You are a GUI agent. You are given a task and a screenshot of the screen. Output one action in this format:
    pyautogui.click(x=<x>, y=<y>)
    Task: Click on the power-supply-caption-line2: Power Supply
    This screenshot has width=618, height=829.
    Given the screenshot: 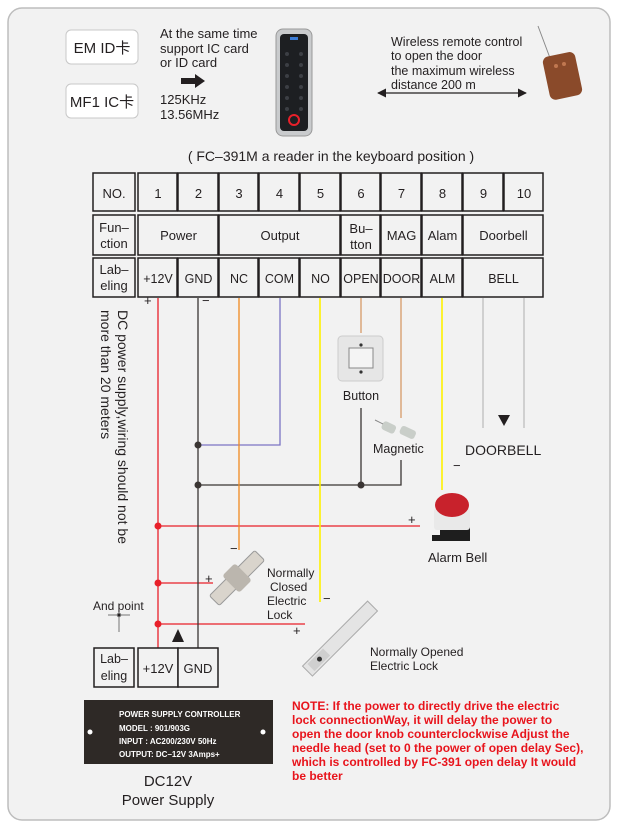 What is the action you would take?
    pyautogui.click(x=168, y=800)
    